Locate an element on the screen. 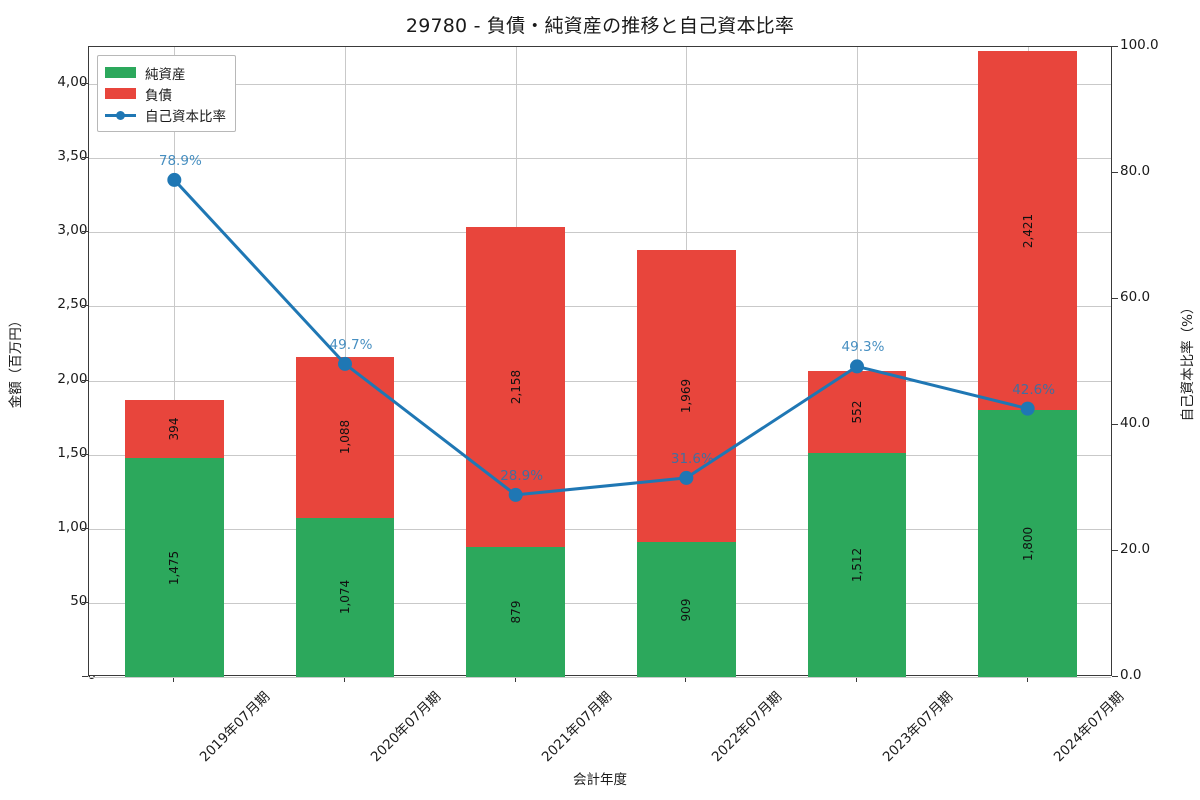 The height and width of the screenshot is (800, 1200). legend-item-label: 純資産 is located at coordinates (165, 74).